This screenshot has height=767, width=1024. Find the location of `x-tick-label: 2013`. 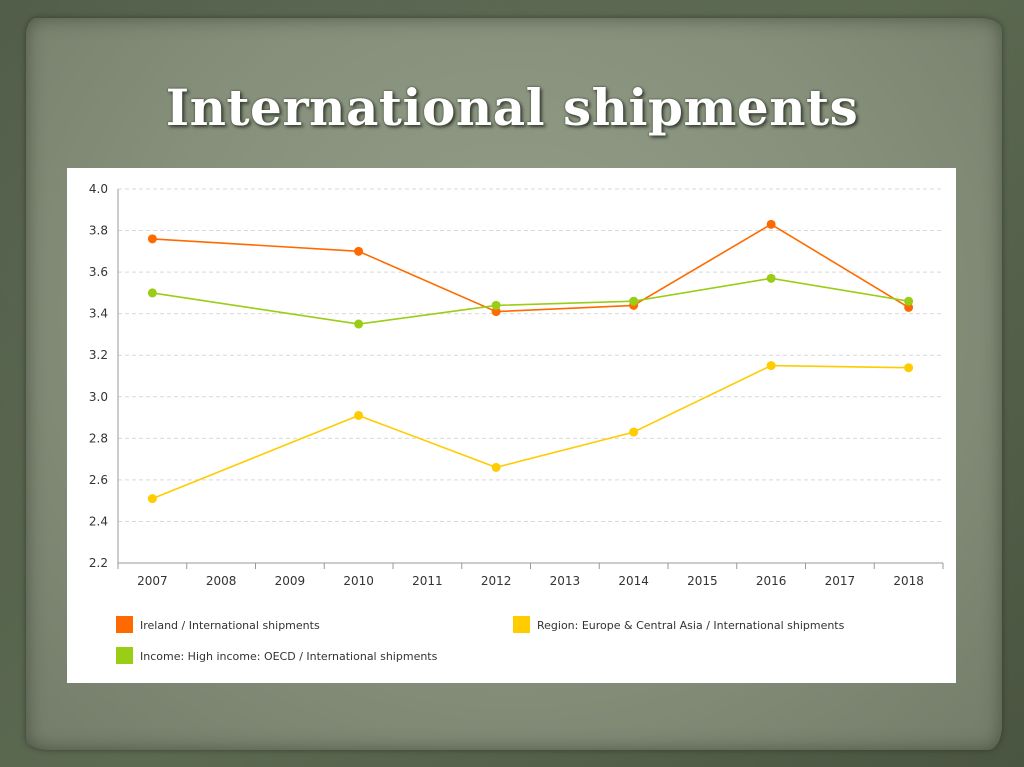

x-tick-label: 2013 is located at coordinates (565, 581).